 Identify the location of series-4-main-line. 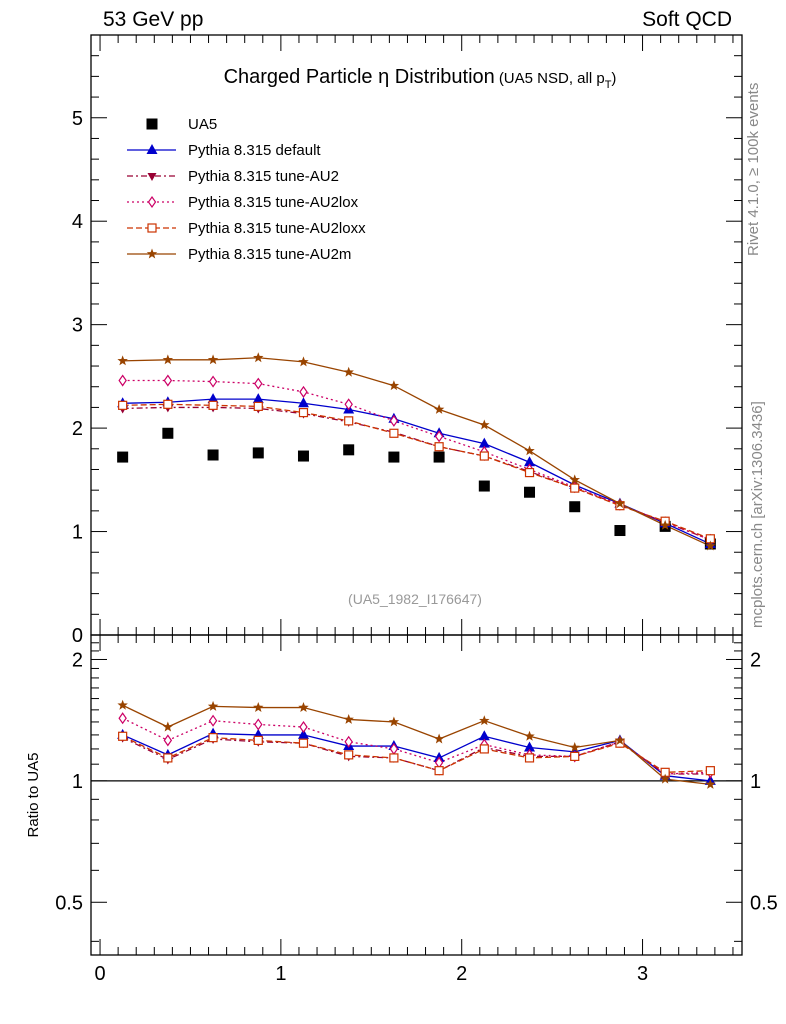
(416, 471).